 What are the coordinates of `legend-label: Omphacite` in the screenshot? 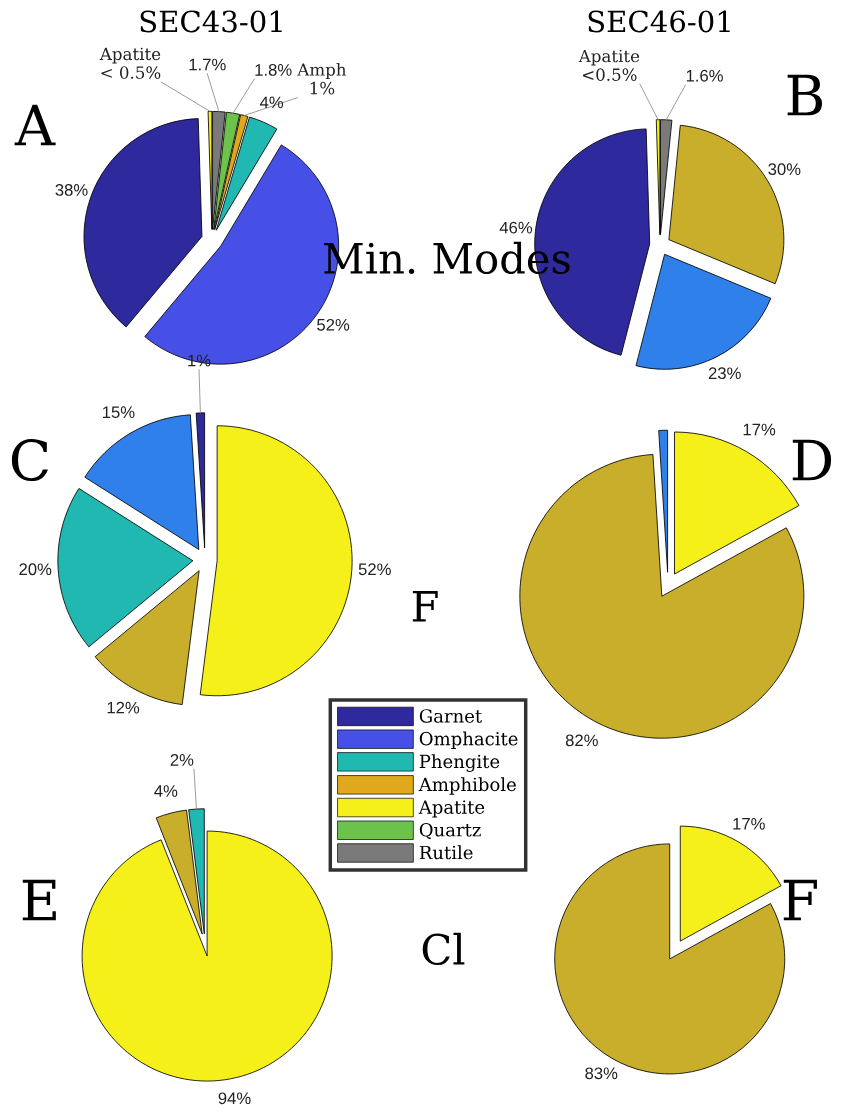 It's located at (468, 740).